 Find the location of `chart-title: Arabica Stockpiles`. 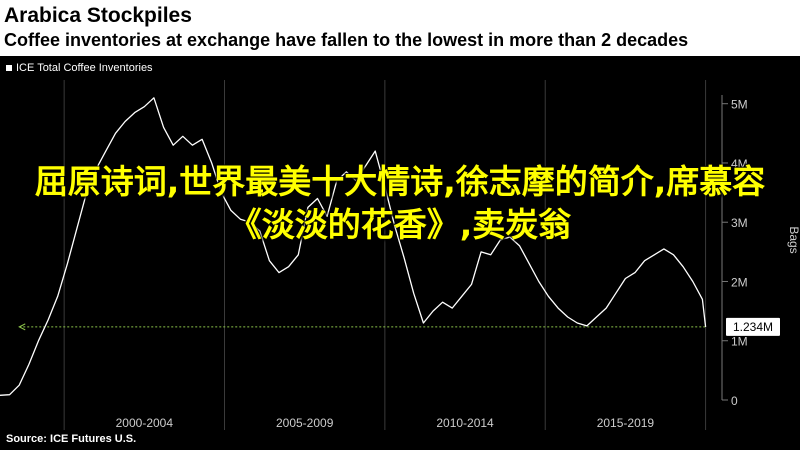

chart-title: Arabica Stockpiles is located at coordinates (98, 15).